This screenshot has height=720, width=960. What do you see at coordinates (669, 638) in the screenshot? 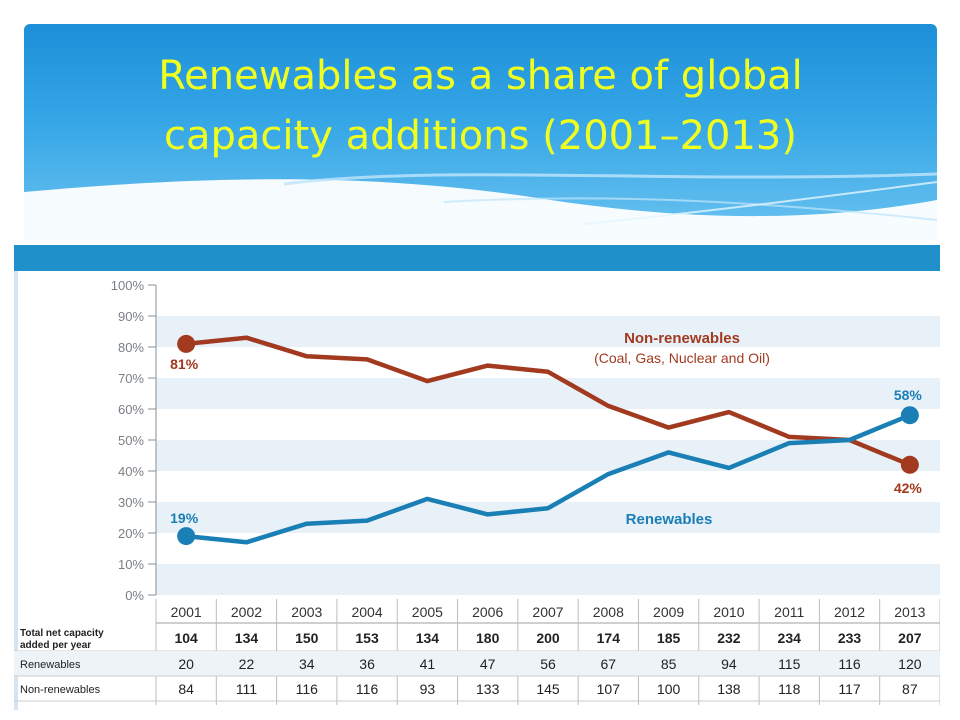
I see `table-cell: 185` at bounding box center [669, 638].